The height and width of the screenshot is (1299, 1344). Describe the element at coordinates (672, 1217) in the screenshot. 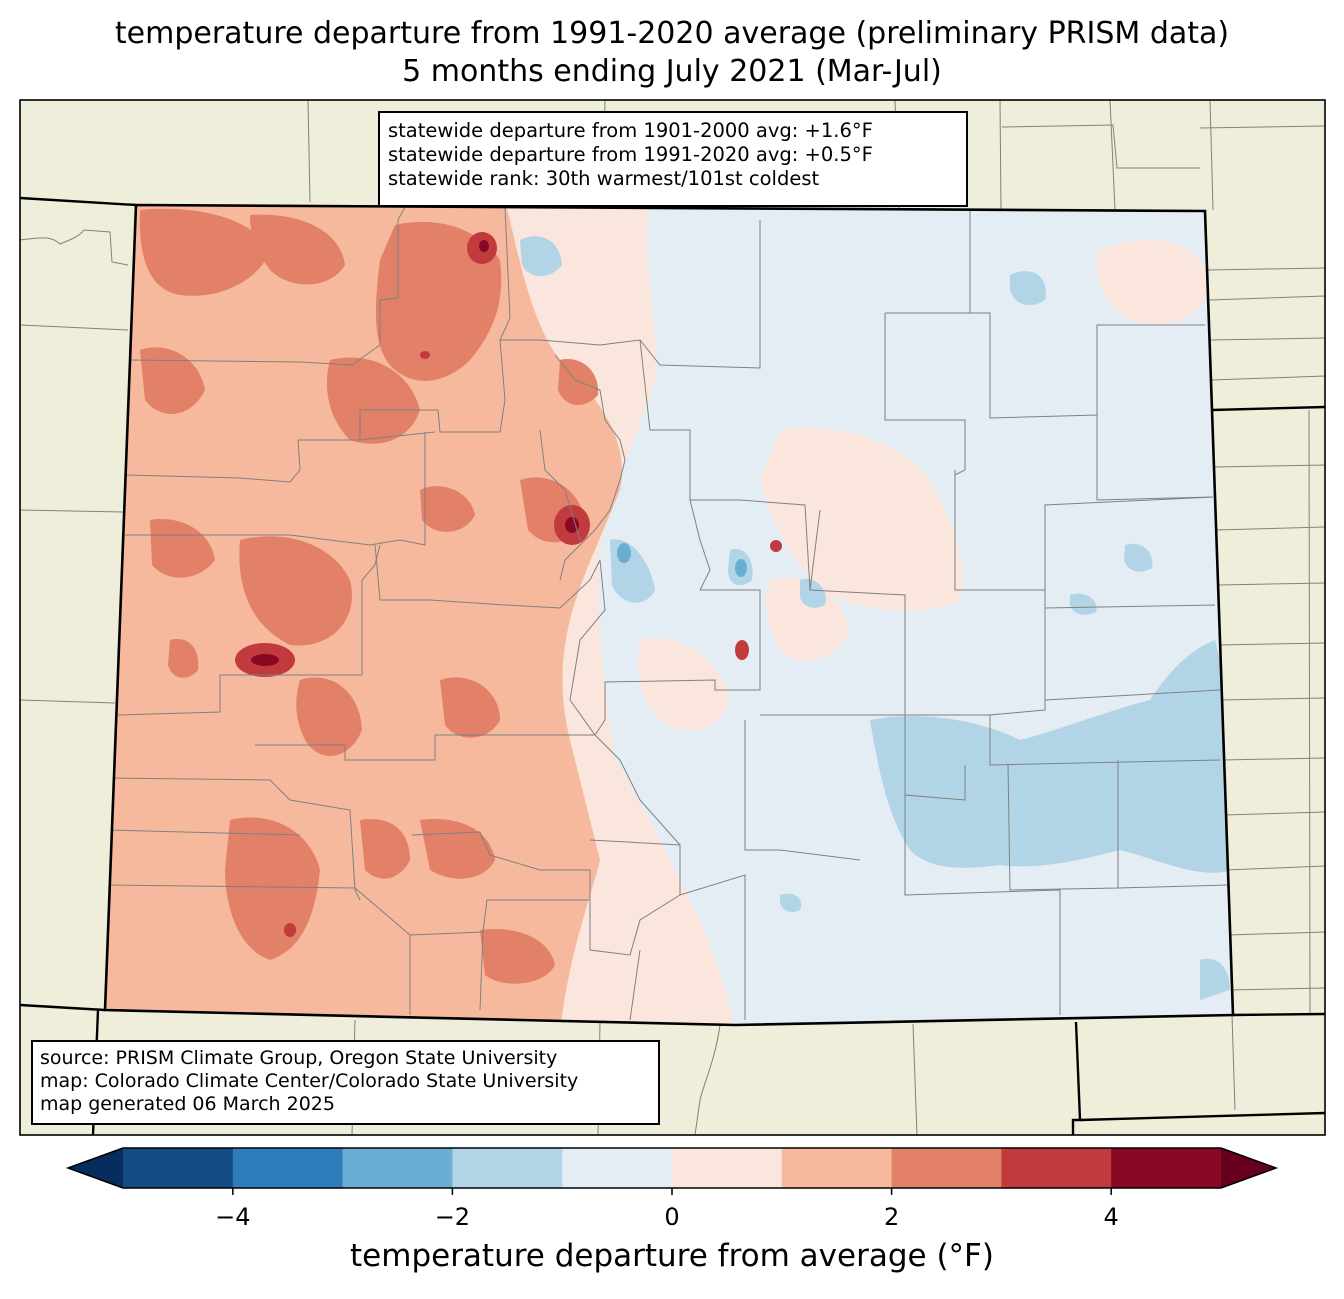

I see `colorbar-tick-label: 0` at that location.